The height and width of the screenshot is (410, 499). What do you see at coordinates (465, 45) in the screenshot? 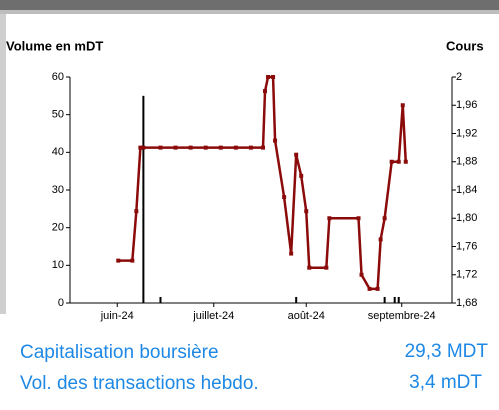
I see `y2-axis-title: Cours` at bounding box center [465, 45].